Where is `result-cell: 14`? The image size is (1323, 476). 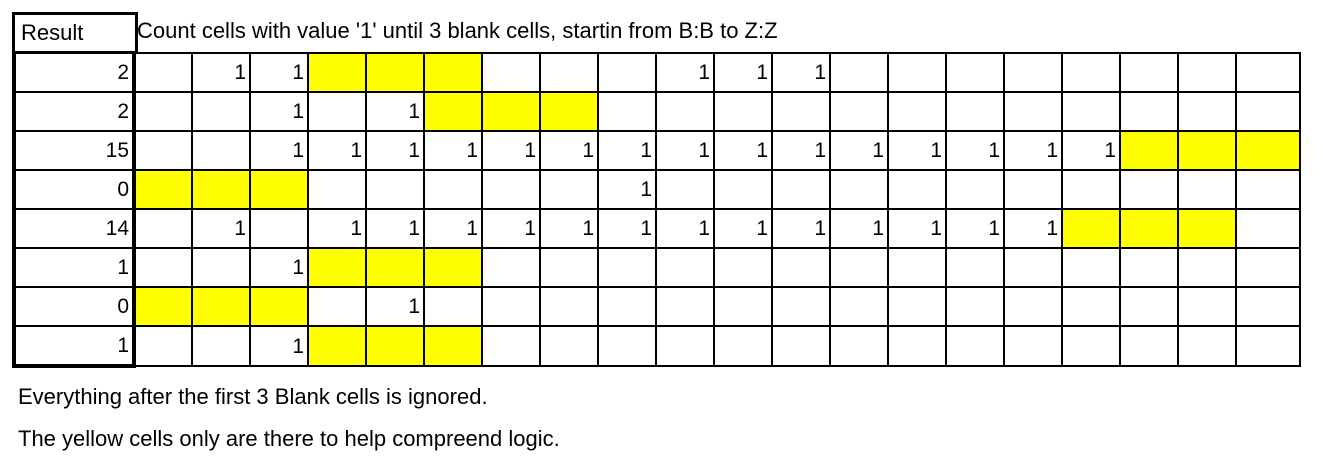
result-cell: 14 is located at coordinates (74, 228).